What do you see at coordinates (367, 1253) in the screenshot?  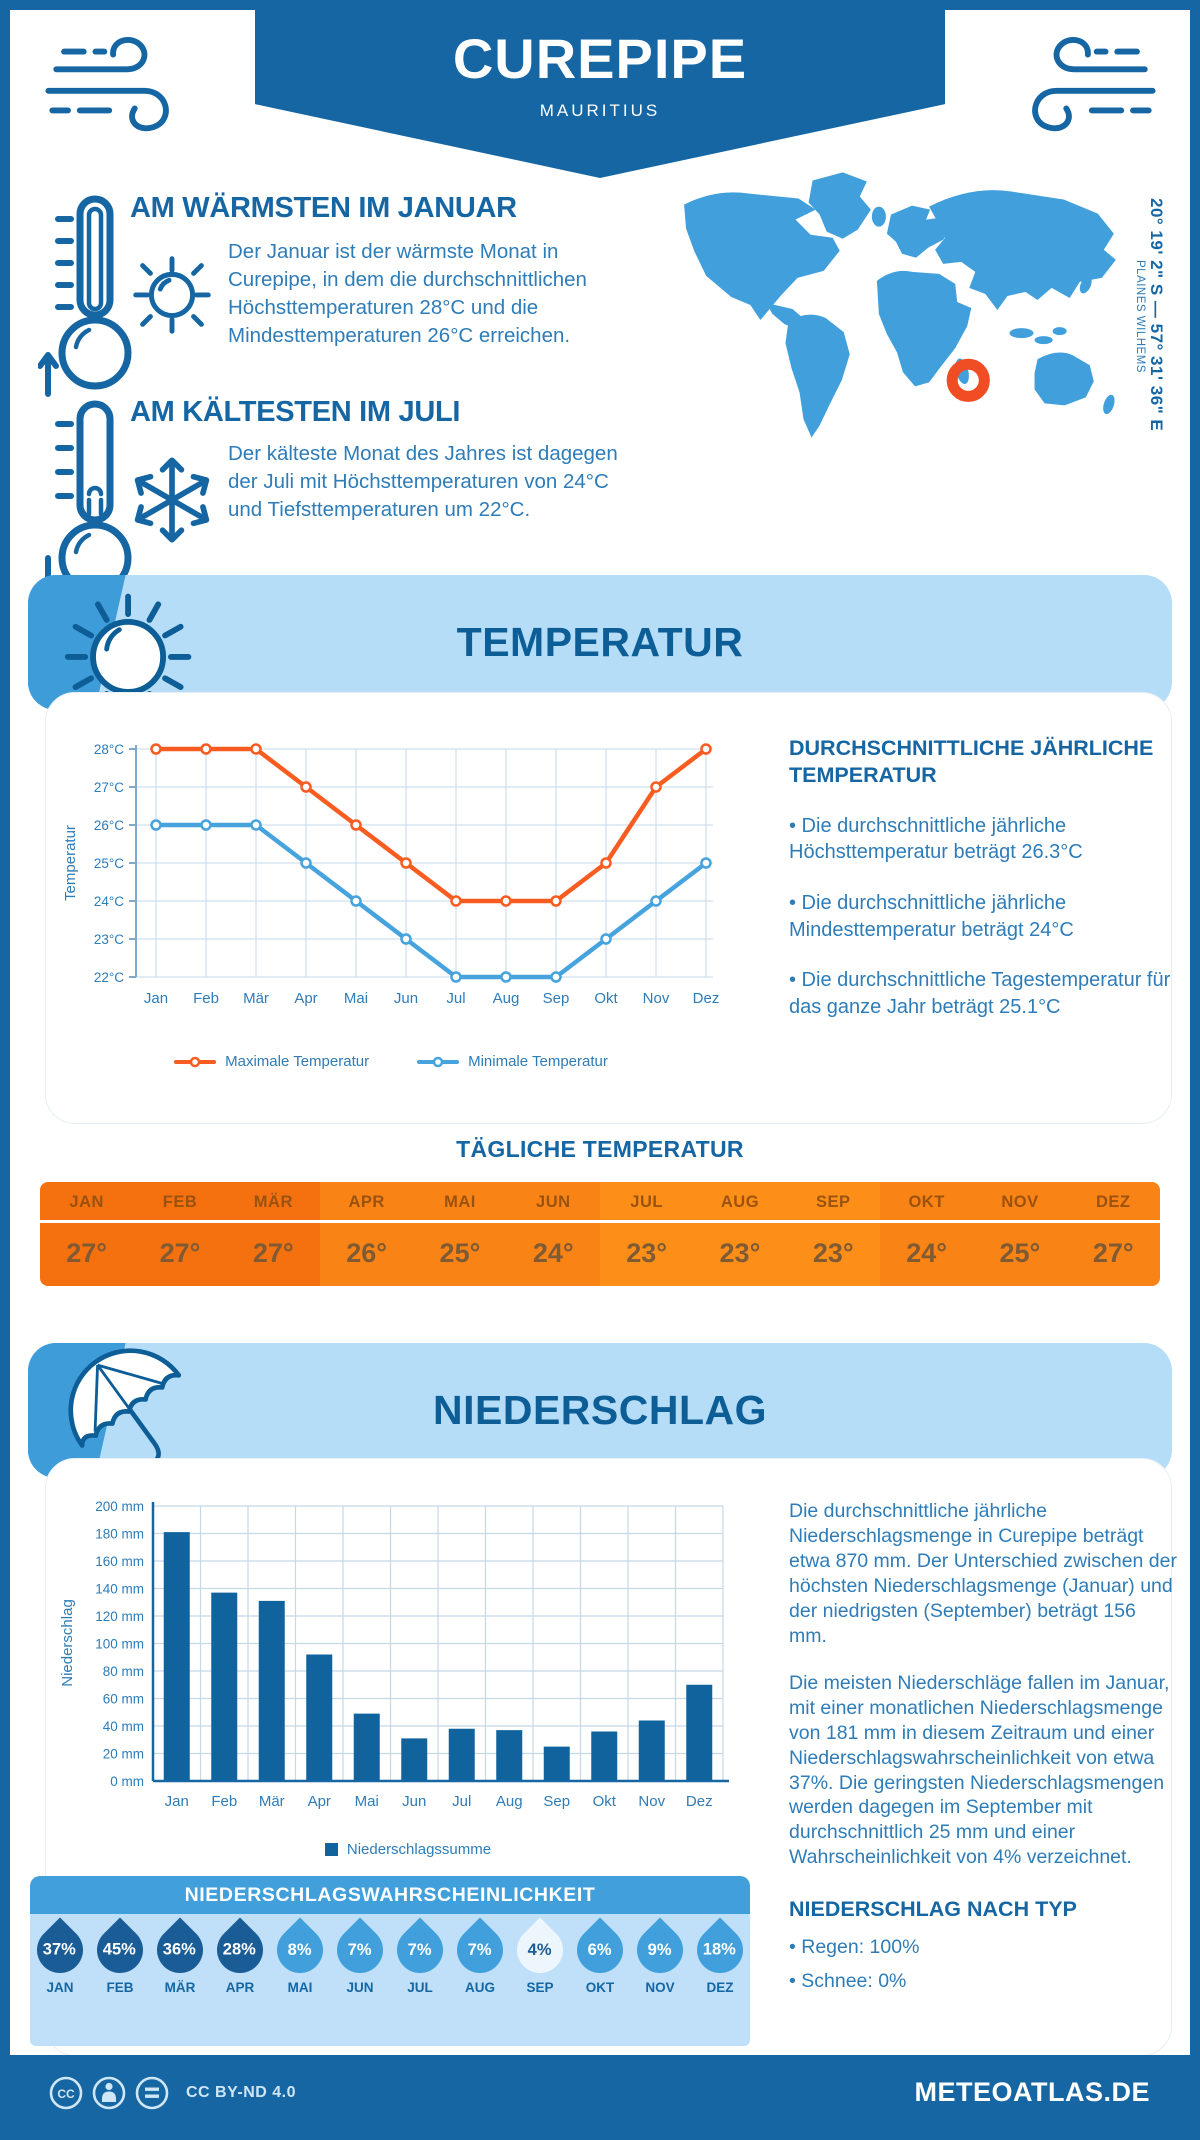 I see `daily-temp-value: 26°` at bounding box center [367, 1253].